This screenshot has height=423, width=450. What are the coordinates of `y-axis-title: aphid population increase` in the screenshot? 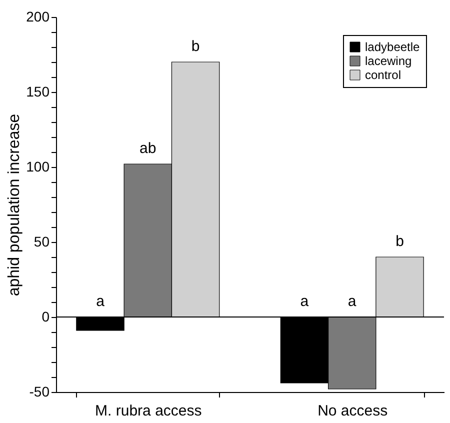 It's located at (15, 205).